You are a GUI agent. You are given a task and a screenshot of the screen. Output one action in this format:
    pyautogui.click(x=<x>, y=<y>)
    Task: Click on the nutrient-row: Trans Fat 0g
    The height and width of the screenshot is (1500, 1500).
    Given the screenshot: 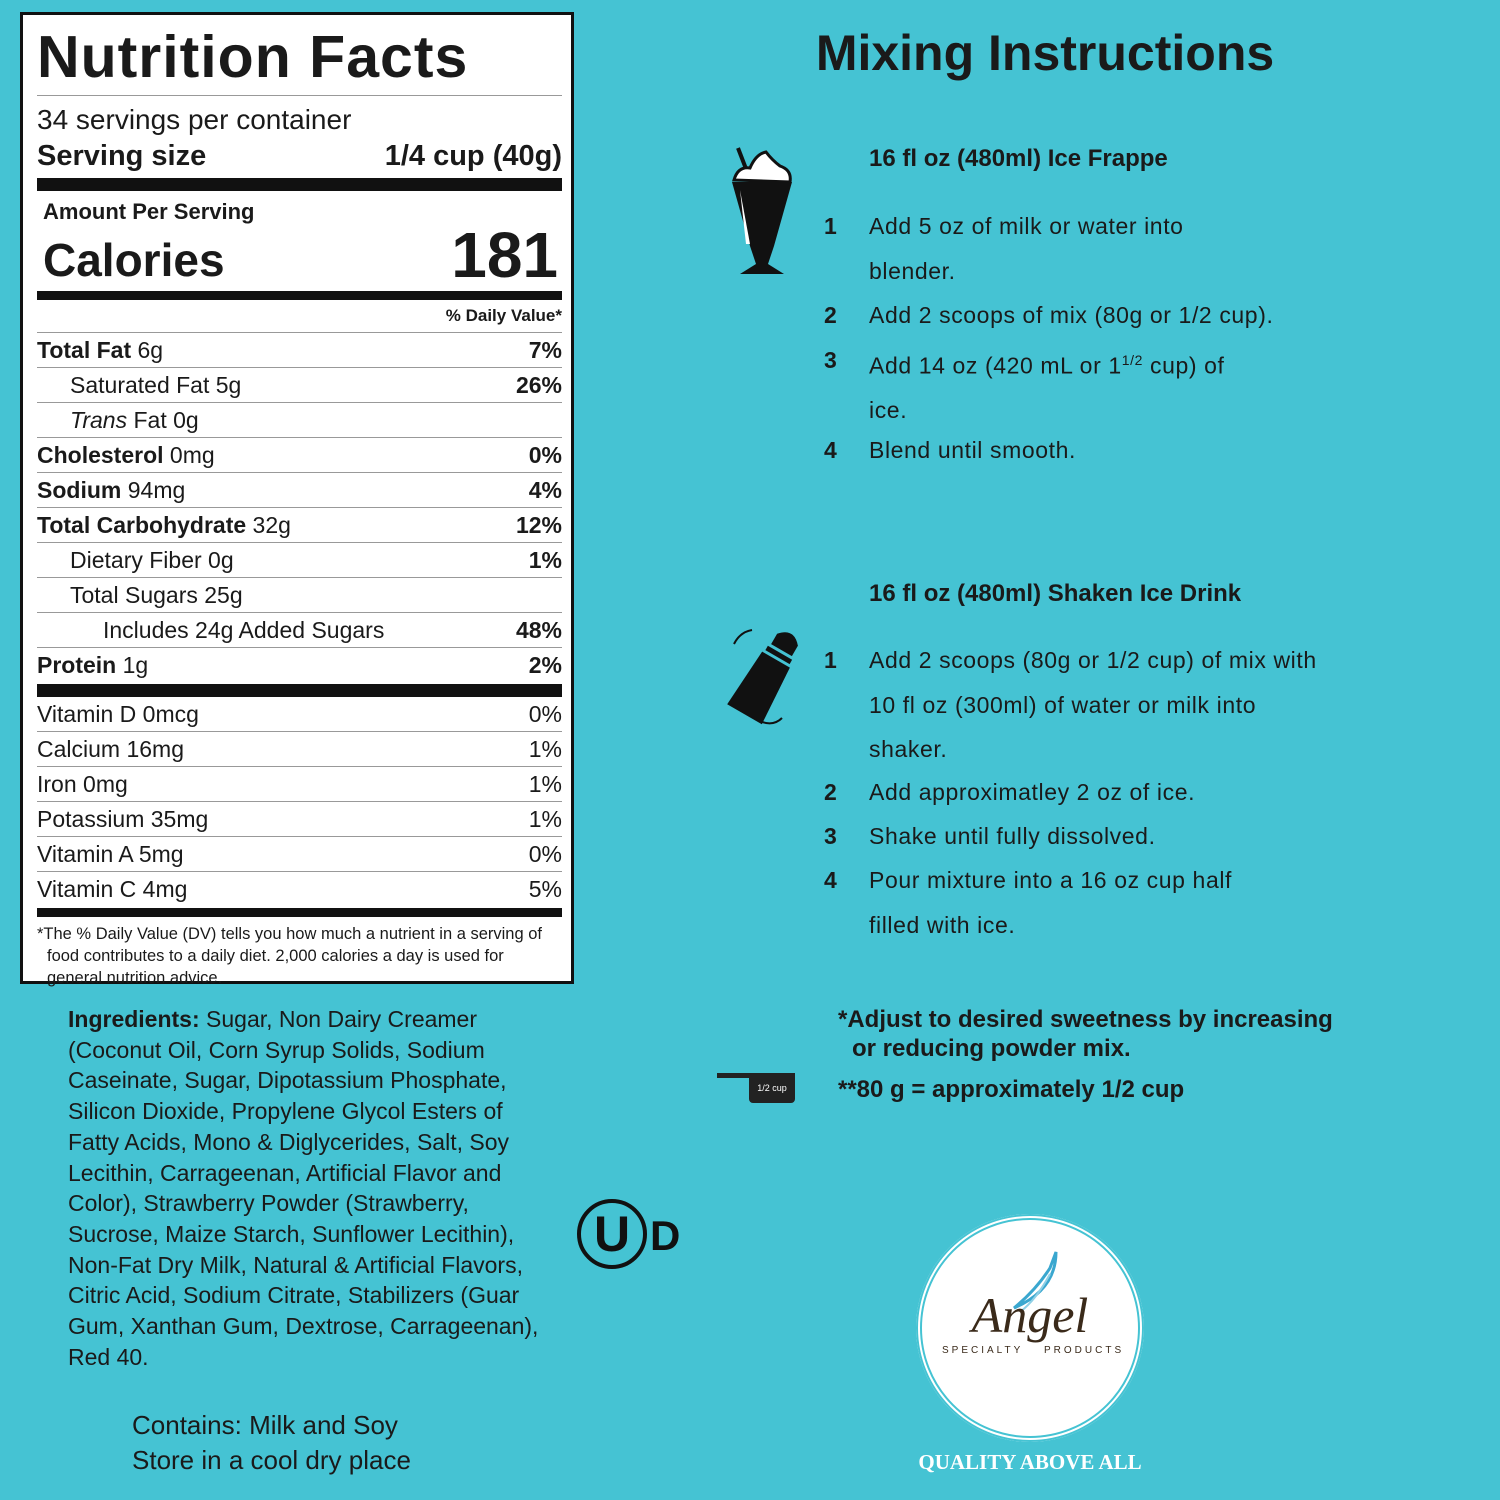 What is the action you would take?
    pyautogui.click(x=299, y=420)
    